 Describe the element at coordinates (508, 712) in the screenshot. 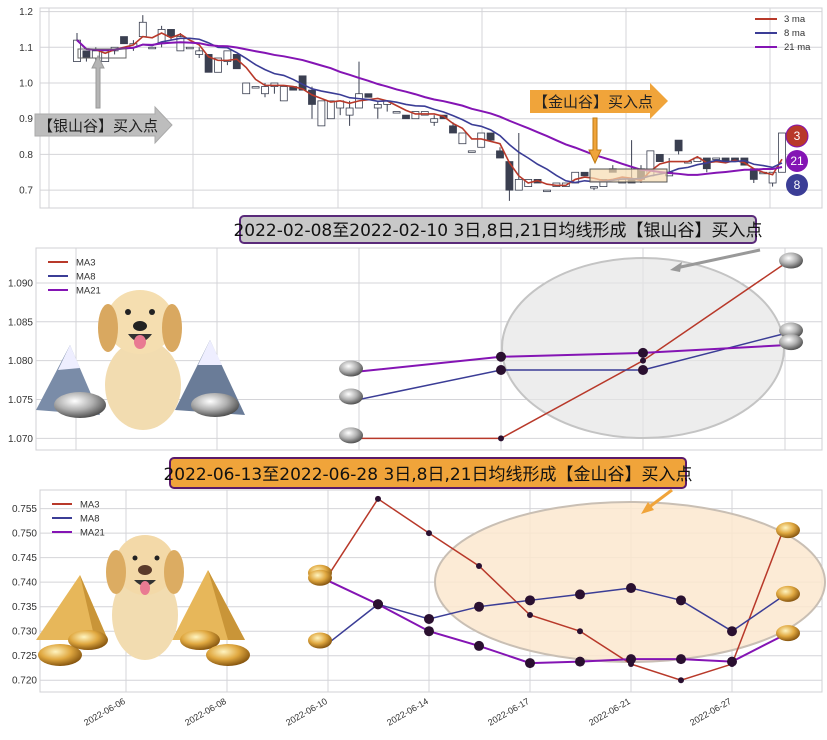

I see `x-tick-label: 2022-06-17` at that location.